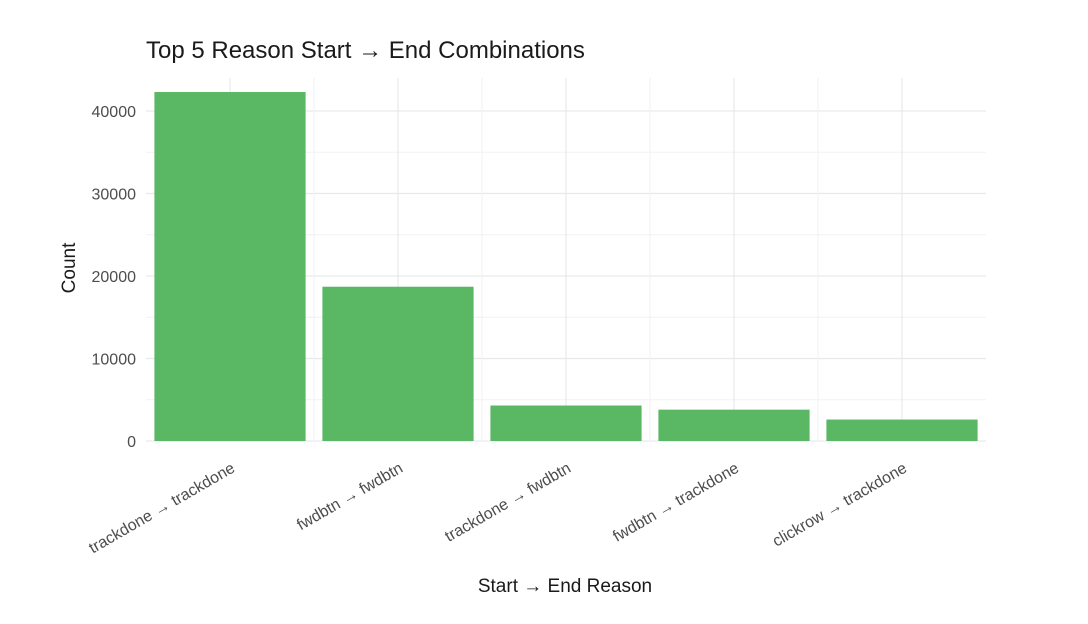 Image resolution: width=1088 pixels, height=624 pixels. I want to click on y-axis-title: Count, so click(69, 267).